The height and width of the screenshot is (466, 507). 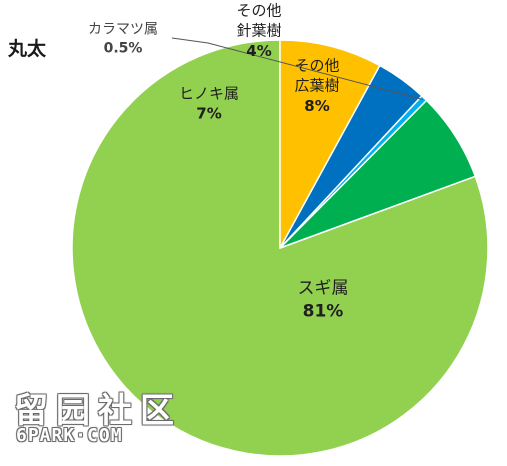 I want to click on slice-category-label: カラマツ属, so click(x=123, y=30).